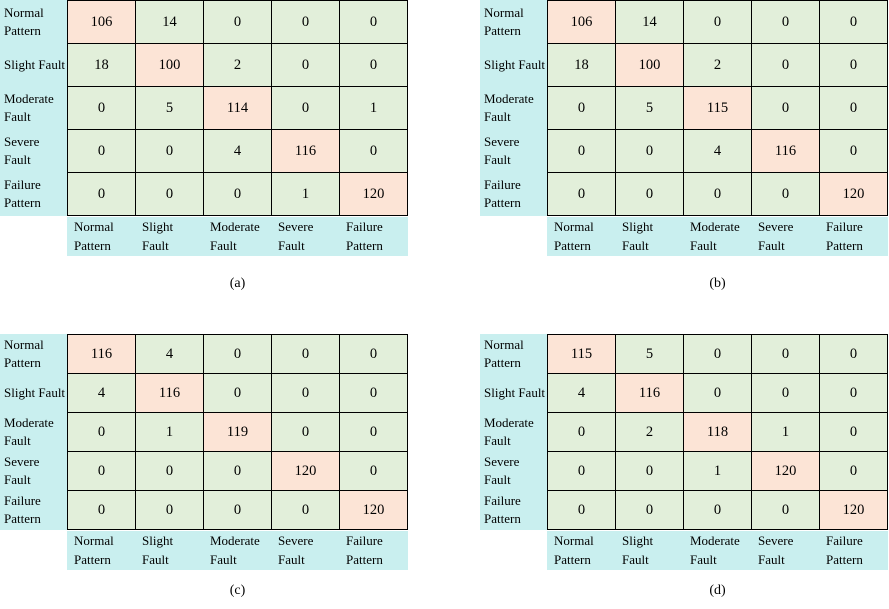 The image size is (889, 609). What do you see at coordinates (306, 151) in the screenshot?
I see `matrix-cell-r3c3: 116` at bounding box center [306, 151].